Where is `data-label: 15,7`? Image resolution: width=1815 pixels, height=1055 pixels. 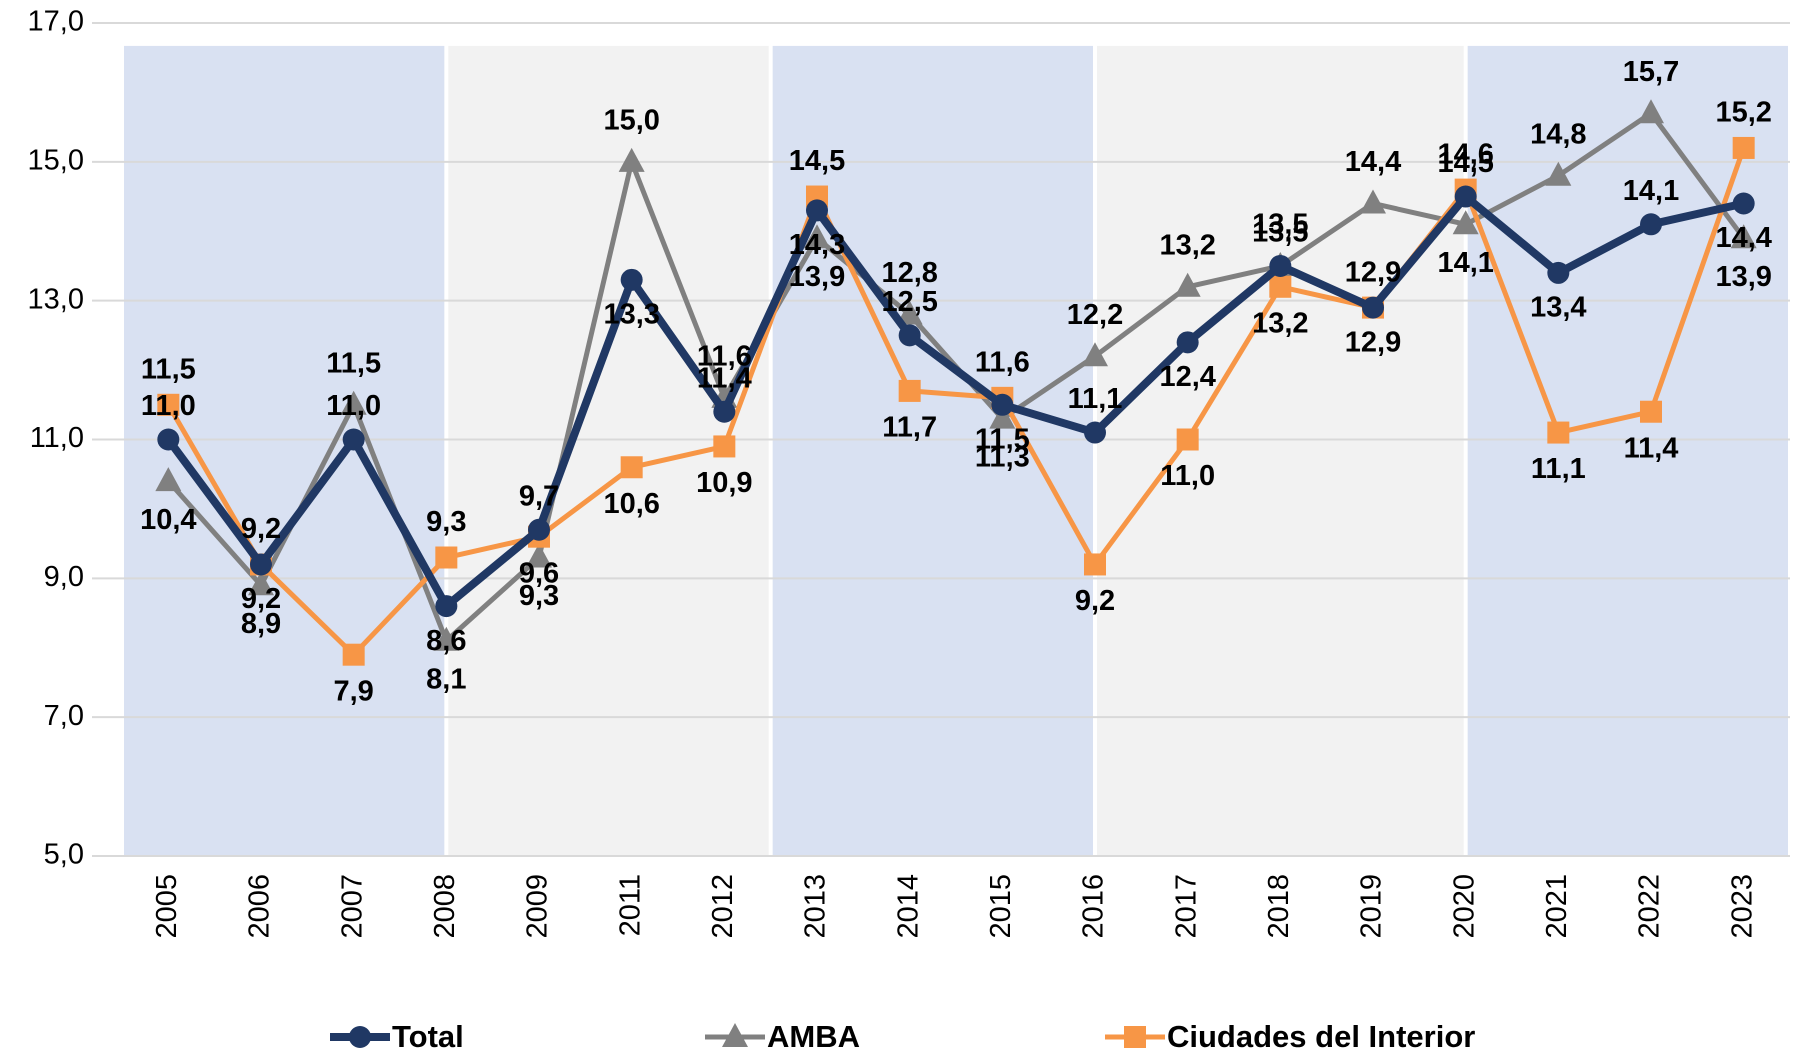
data-label: 15,7 is located at coordinates (1651, 72).